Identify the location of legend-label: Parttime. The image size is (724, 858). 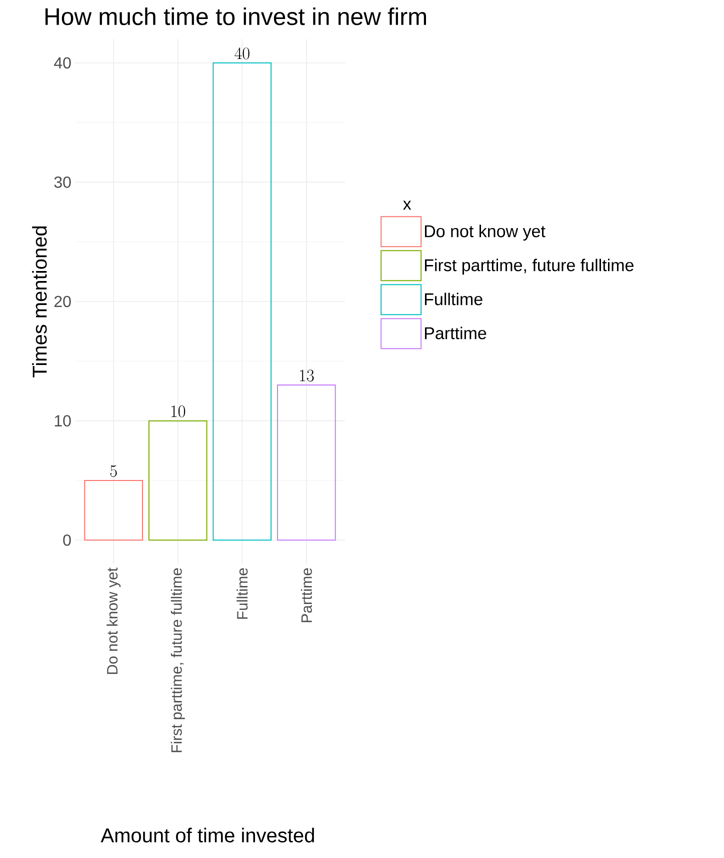
(455, 333).